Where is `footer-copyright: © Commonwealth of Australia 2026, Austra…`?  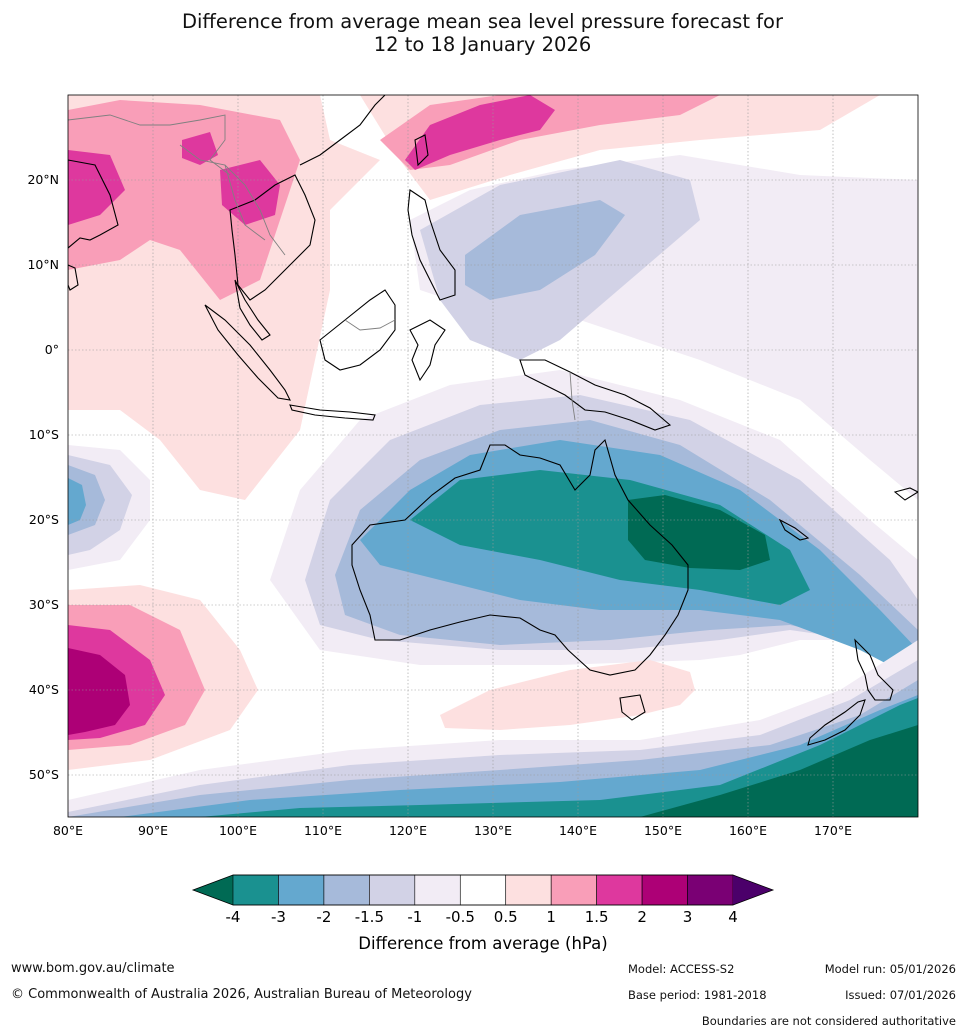
footer-copyright: © Commonwealth of Australia 2026, Austra… is located at coordinates (241, 994).